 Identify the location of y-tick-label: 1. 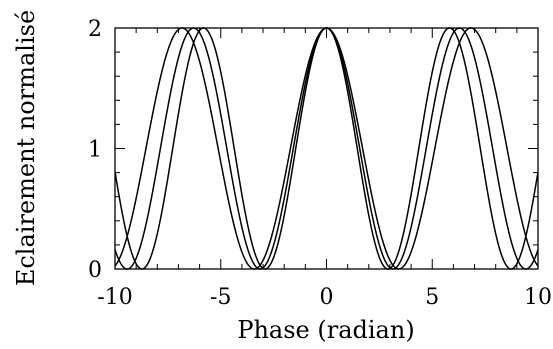
(95, 150).